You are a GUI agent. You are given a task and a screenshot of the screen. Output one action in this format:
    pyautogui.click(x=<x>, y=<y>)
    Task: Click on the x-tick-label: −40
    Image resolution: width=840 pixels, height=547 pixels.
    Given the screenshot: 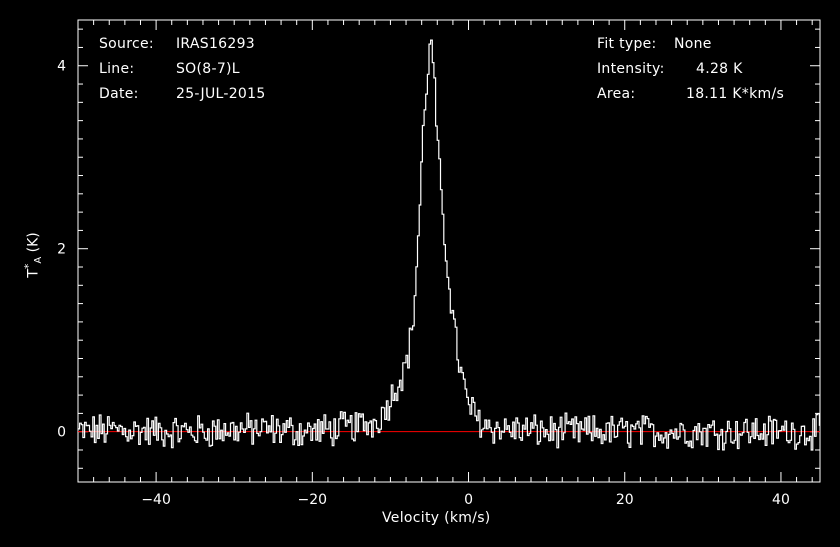 What is the action you would take?
    pyautogui.click(x=156, y=500)
    